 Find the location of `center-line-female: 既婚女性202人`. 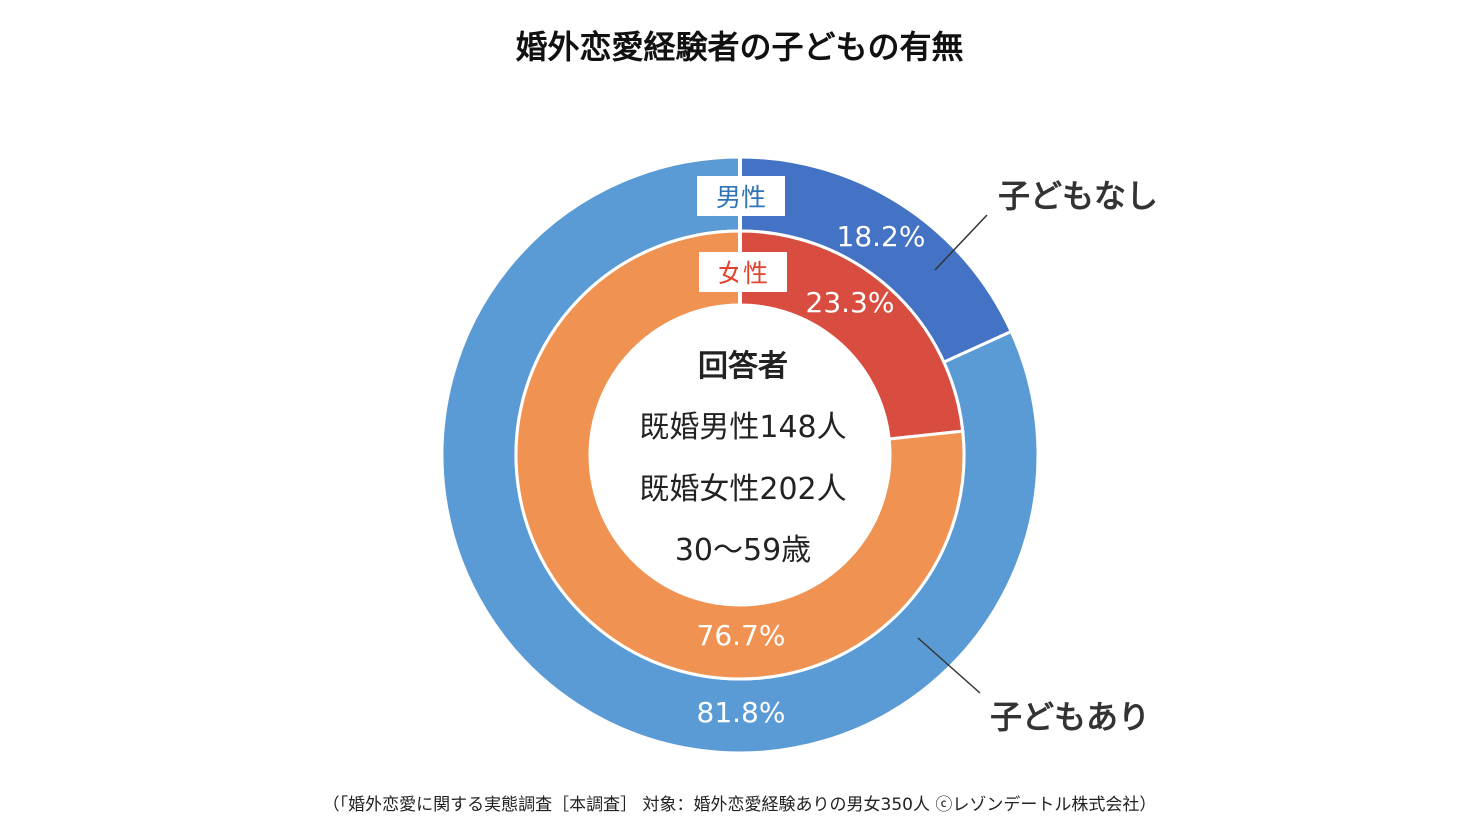

center-line-female: 既婚女性202人 is located at coordinates (742, 489).